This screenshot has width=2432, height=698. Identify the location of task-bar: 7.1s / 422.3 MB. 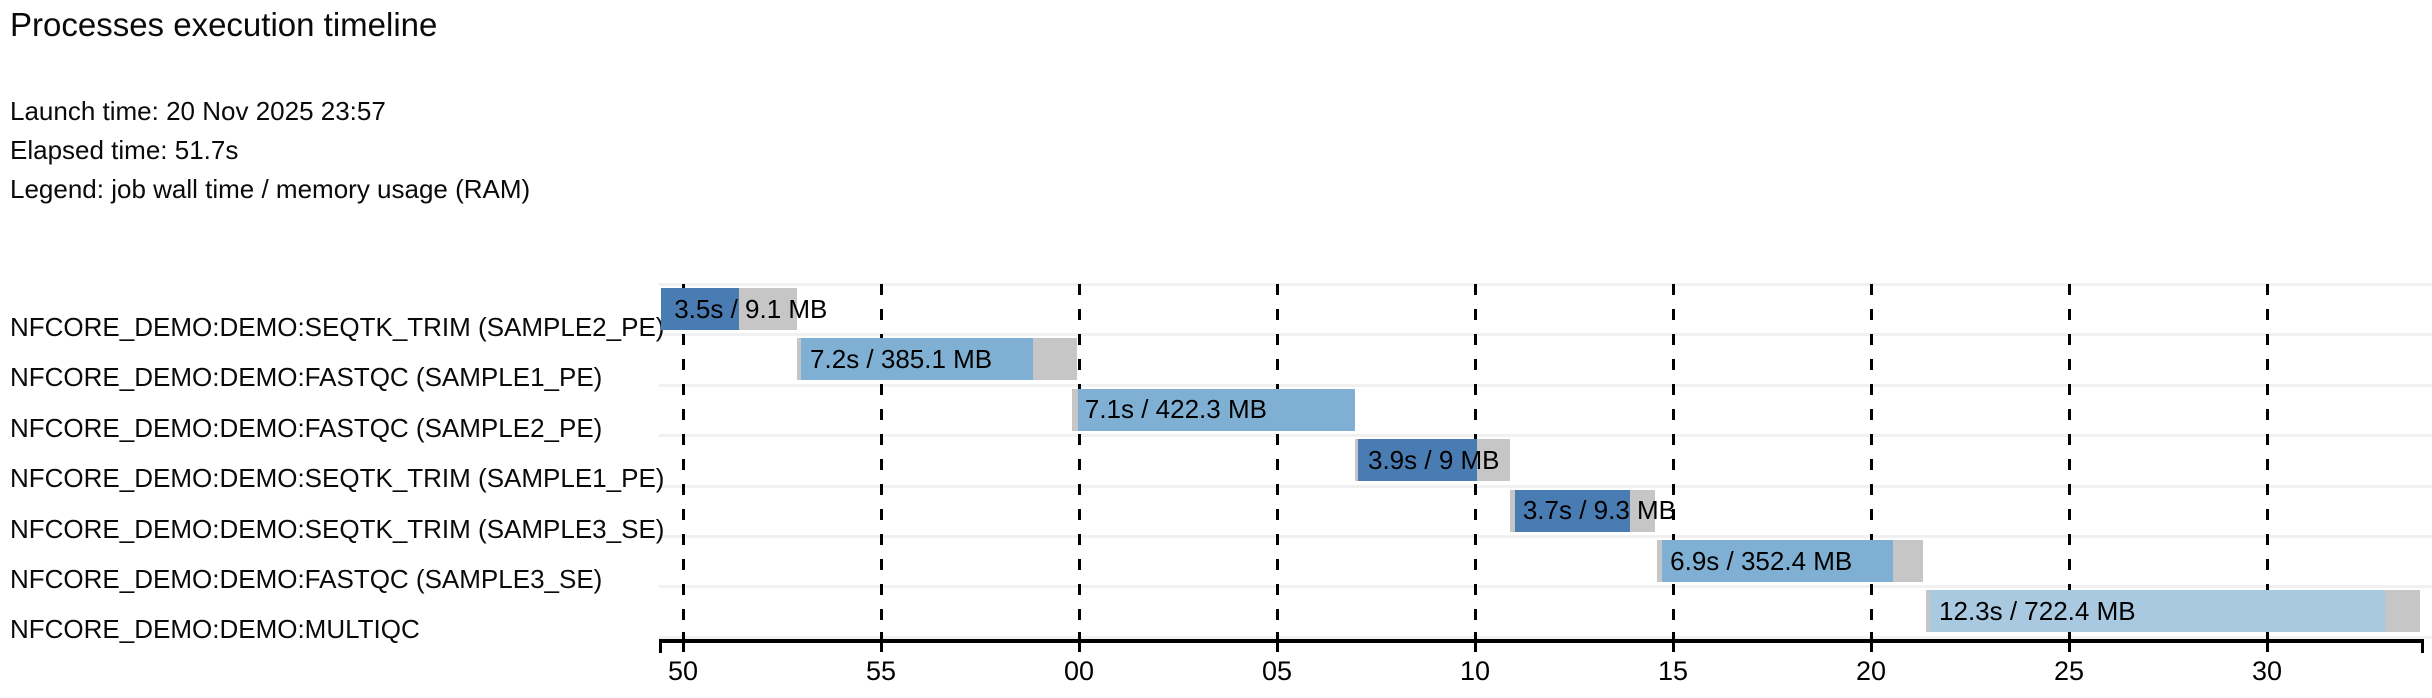
(1213, 409).